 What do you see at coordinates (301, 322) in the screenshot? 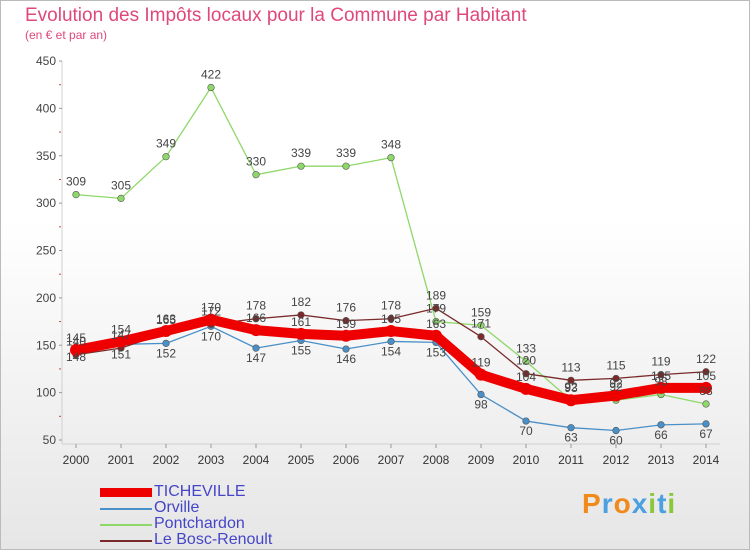
I see `data-label-ticheville: 161` at bounding box center [301, 322].